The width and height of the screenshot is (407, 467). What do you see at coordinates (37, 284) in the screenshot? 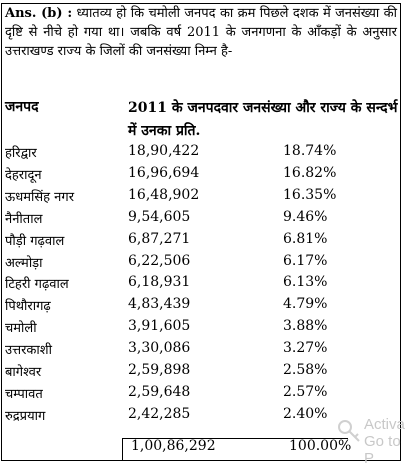
I see `district-name: टिहरी गढ़वाल` at bounding box center [37, 284].